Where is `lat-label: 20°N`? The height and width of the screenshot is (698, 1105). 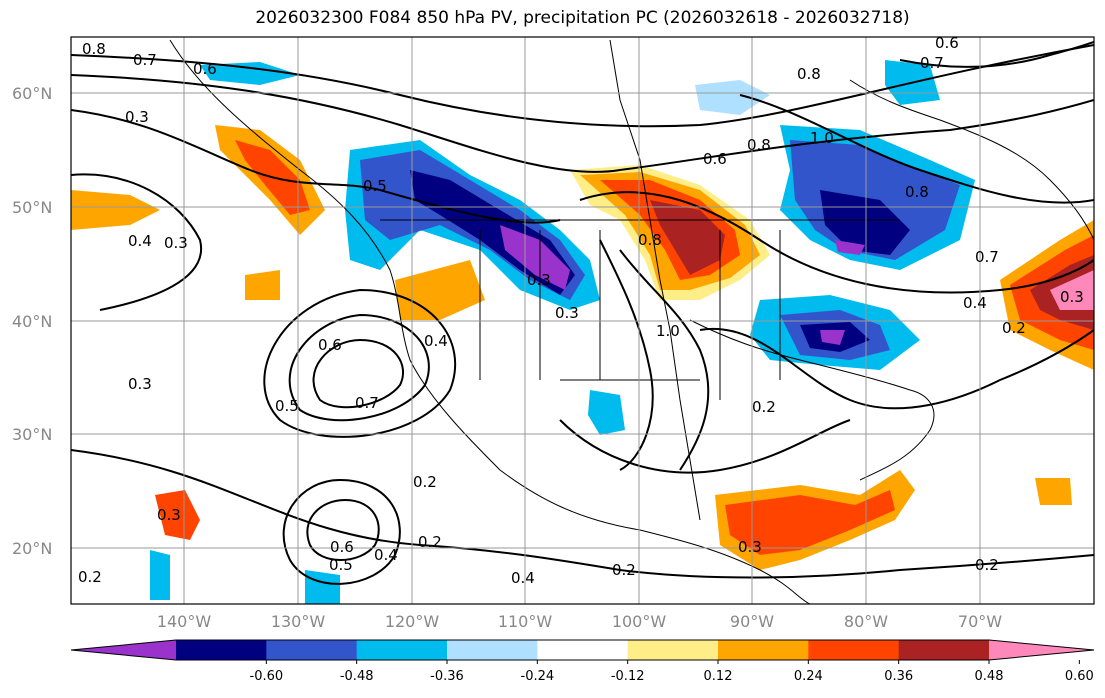
lat-label: 20°N is located at coordinates (32, 548).